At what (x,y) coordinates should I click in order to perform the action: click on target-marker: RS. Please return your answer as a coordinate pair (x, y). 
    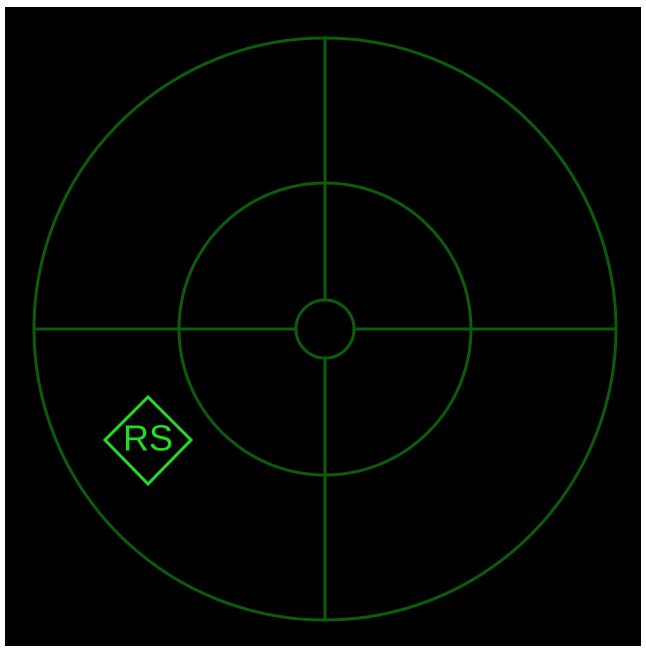
    Looking at the image, I should click on (148, 440).